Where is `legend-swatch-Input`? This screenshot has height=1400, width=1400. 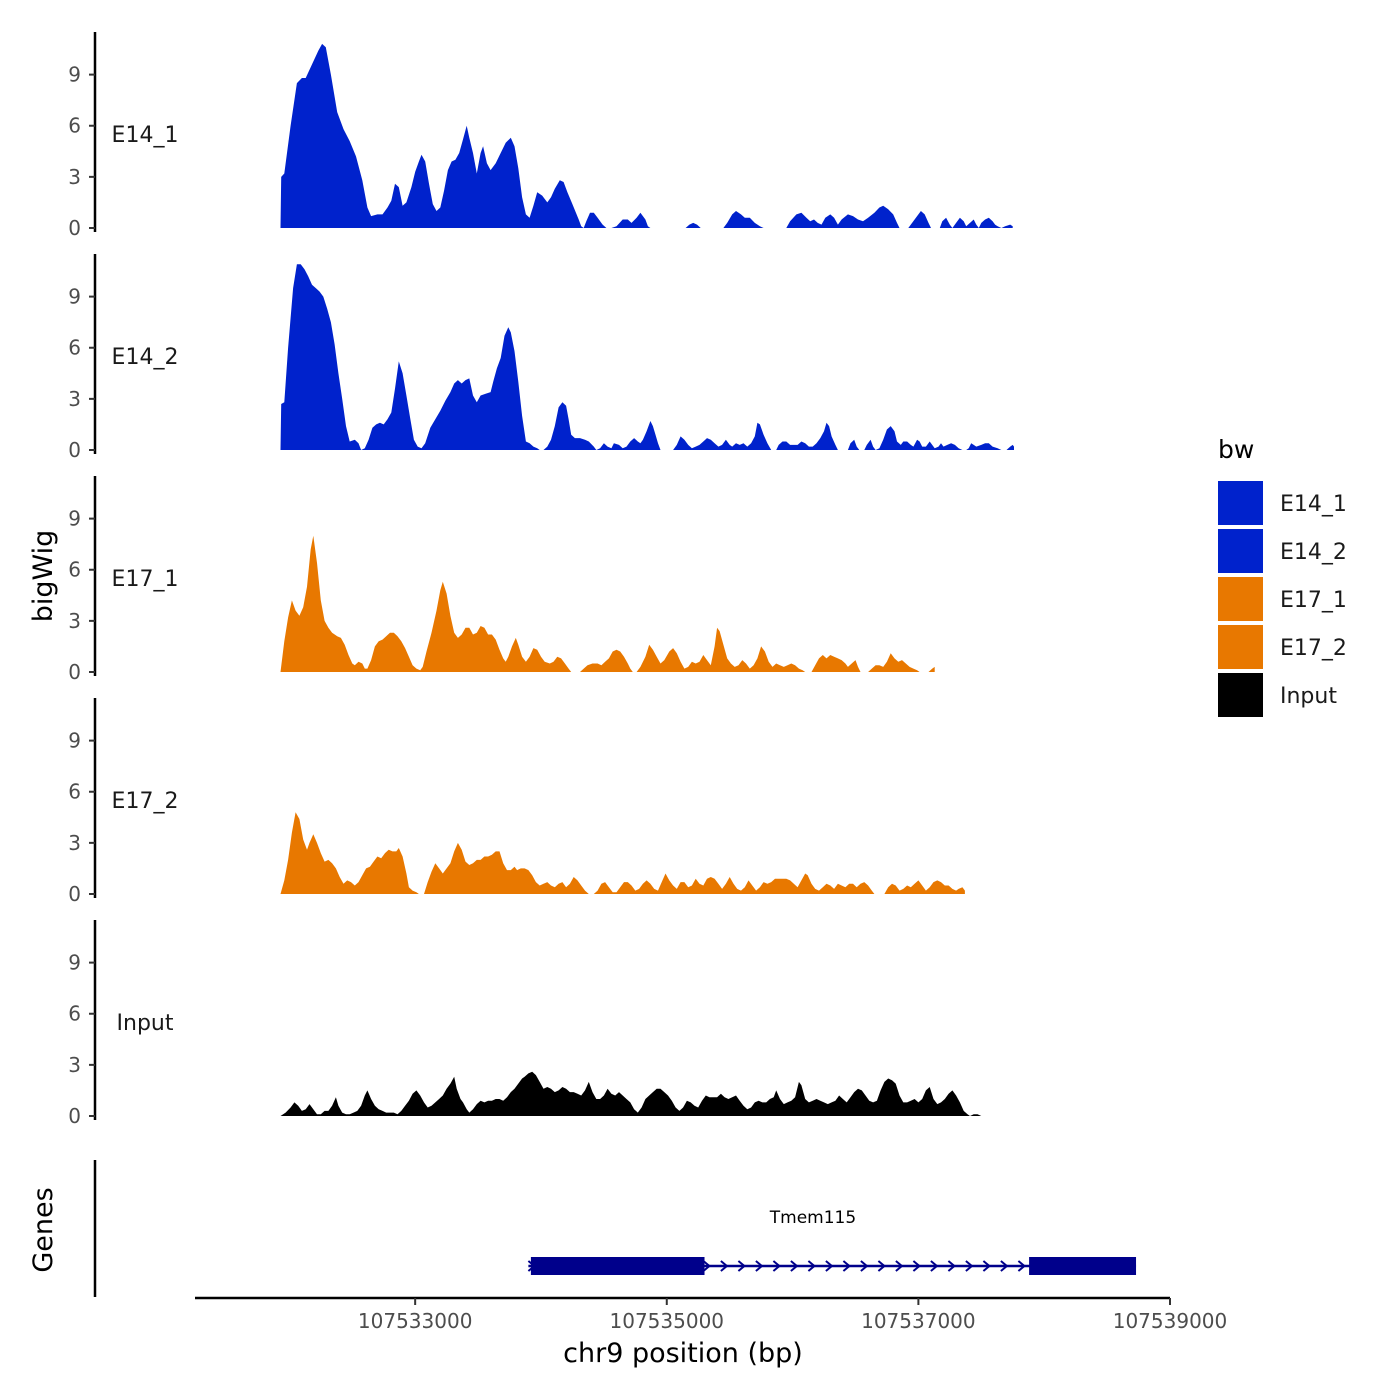
legend-swatch-Input is located at coordinates (1240, 695).